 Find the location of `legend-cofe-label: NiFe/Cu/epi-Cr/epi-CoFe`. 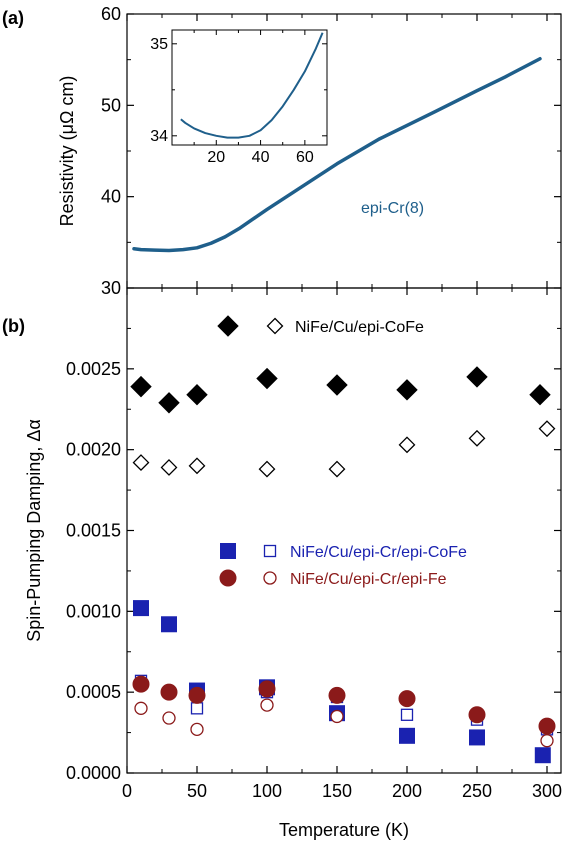

legend-cofe-label: NiFe/Cu/epi-Cr/epi-CoFe is located at coordinates (378, 552).